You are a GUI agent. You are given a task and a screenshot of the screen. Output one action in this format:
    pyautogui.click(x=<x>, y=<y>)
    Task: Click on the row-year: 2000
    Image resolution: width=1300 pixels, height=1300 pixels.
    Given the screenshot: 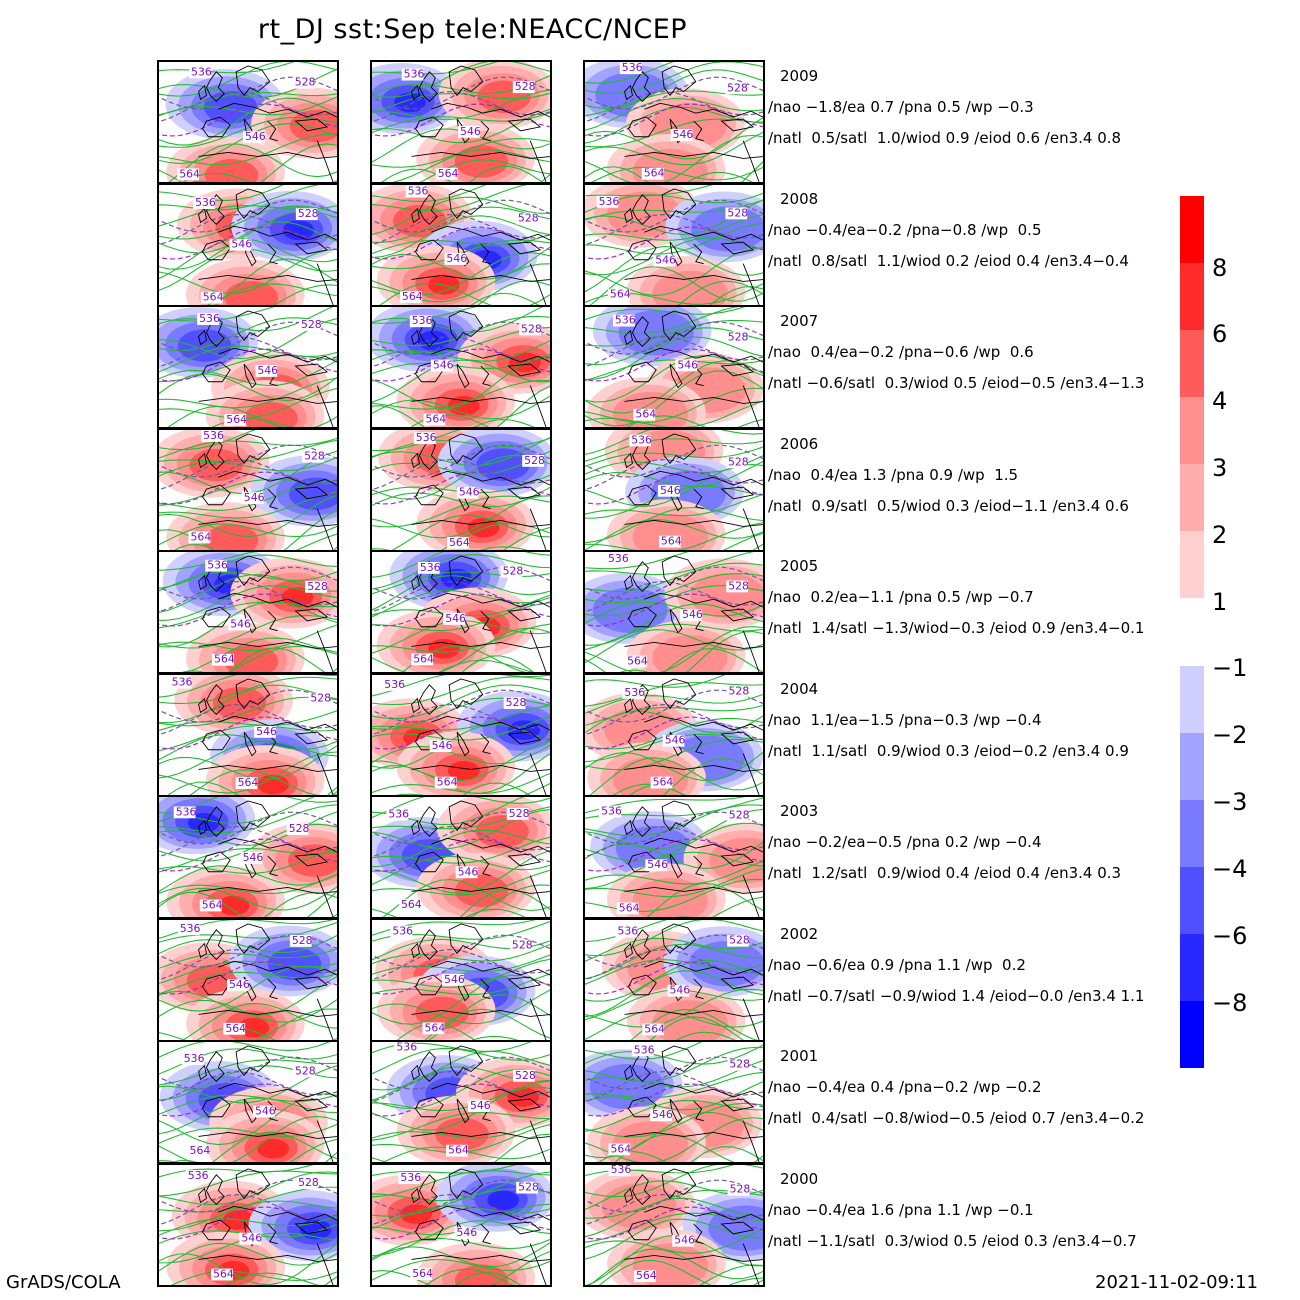 What is the action you would take?
    pyautogui.click(x=799, y=1178)
    